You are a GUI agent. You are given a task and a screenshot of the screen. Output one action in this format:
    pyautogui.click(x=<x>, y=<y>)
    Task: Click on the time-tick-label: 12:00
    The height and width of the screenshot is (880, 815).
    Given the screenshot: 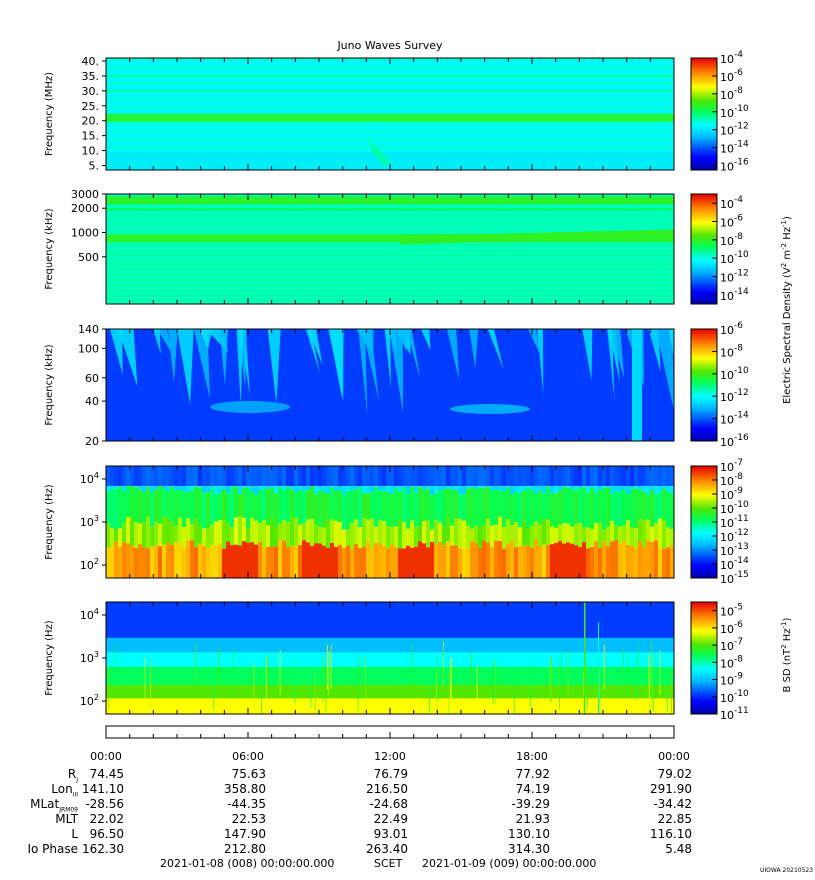 What is the action you would take?
    pyautogui.click(x=390, y=756)
    